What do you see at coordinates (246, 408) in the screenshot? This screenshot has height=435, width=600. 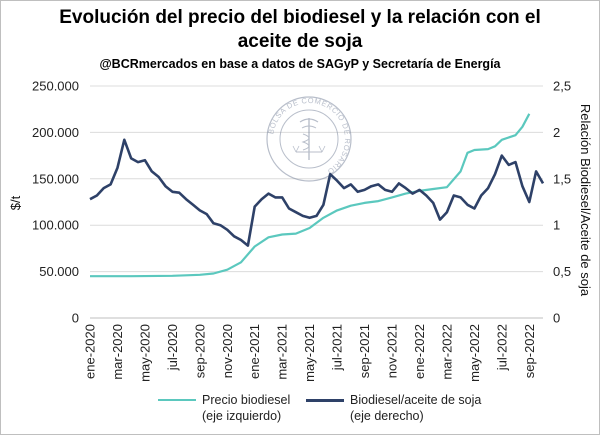 I see `legend-label: Precio biodiesel (eje izquierdo)` at bounding box center [246, 408].